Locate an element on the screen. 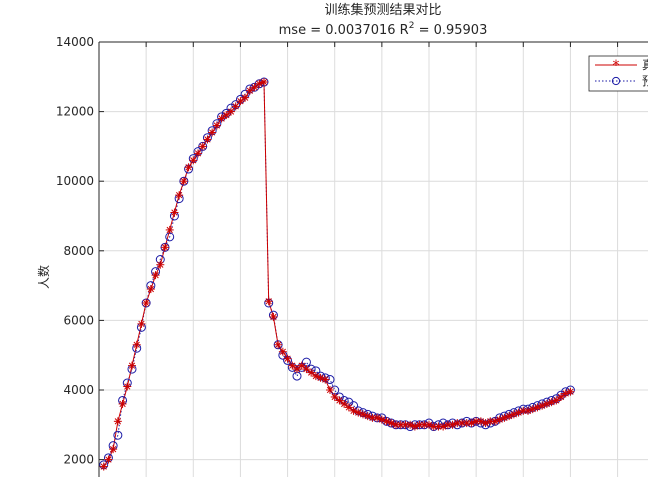 The width and height of the screenshot is (648, 477). y-tick-label: 4000 is located at coordinates (78, 390).